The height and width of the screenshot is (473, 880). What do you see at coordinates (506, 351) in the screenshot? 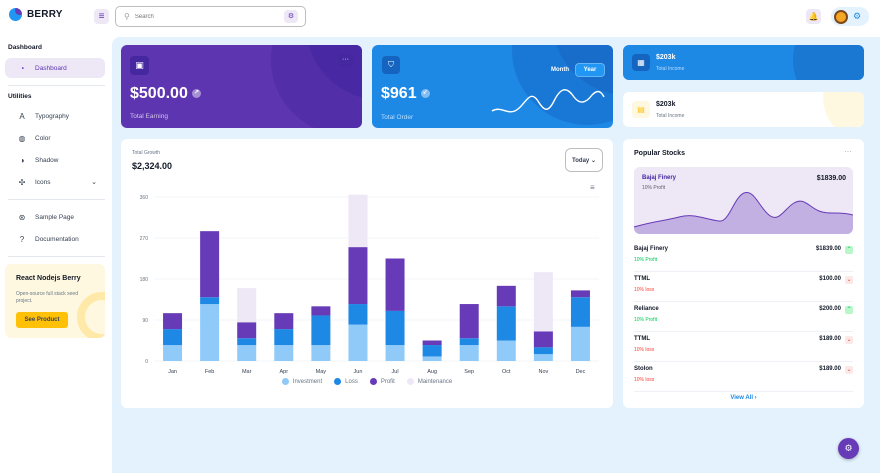
I see `bar-investment-oct` at bounding box center [506, 351].